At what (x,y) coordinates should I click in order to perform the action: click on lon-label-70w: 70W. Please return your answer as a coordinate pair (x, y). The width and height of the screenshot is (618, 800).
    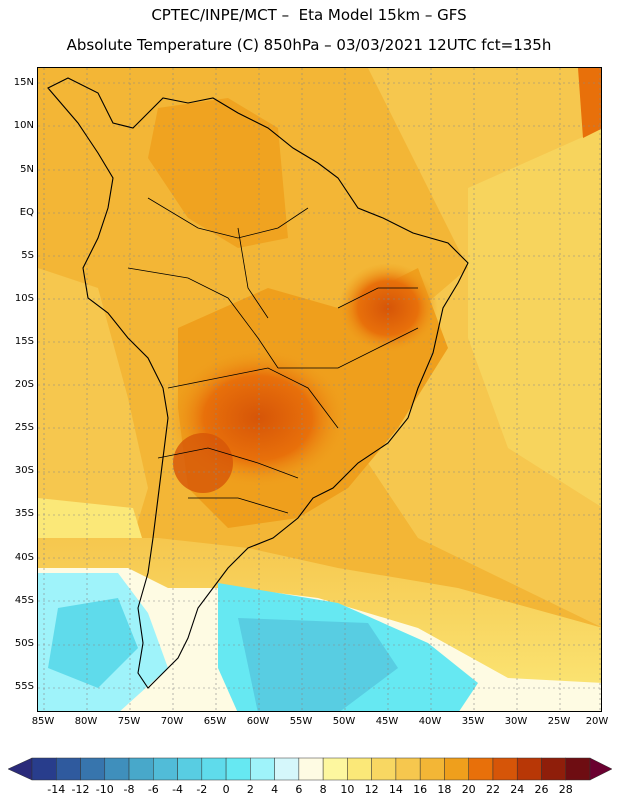
    Looking at the image, I should click on (172, 721).